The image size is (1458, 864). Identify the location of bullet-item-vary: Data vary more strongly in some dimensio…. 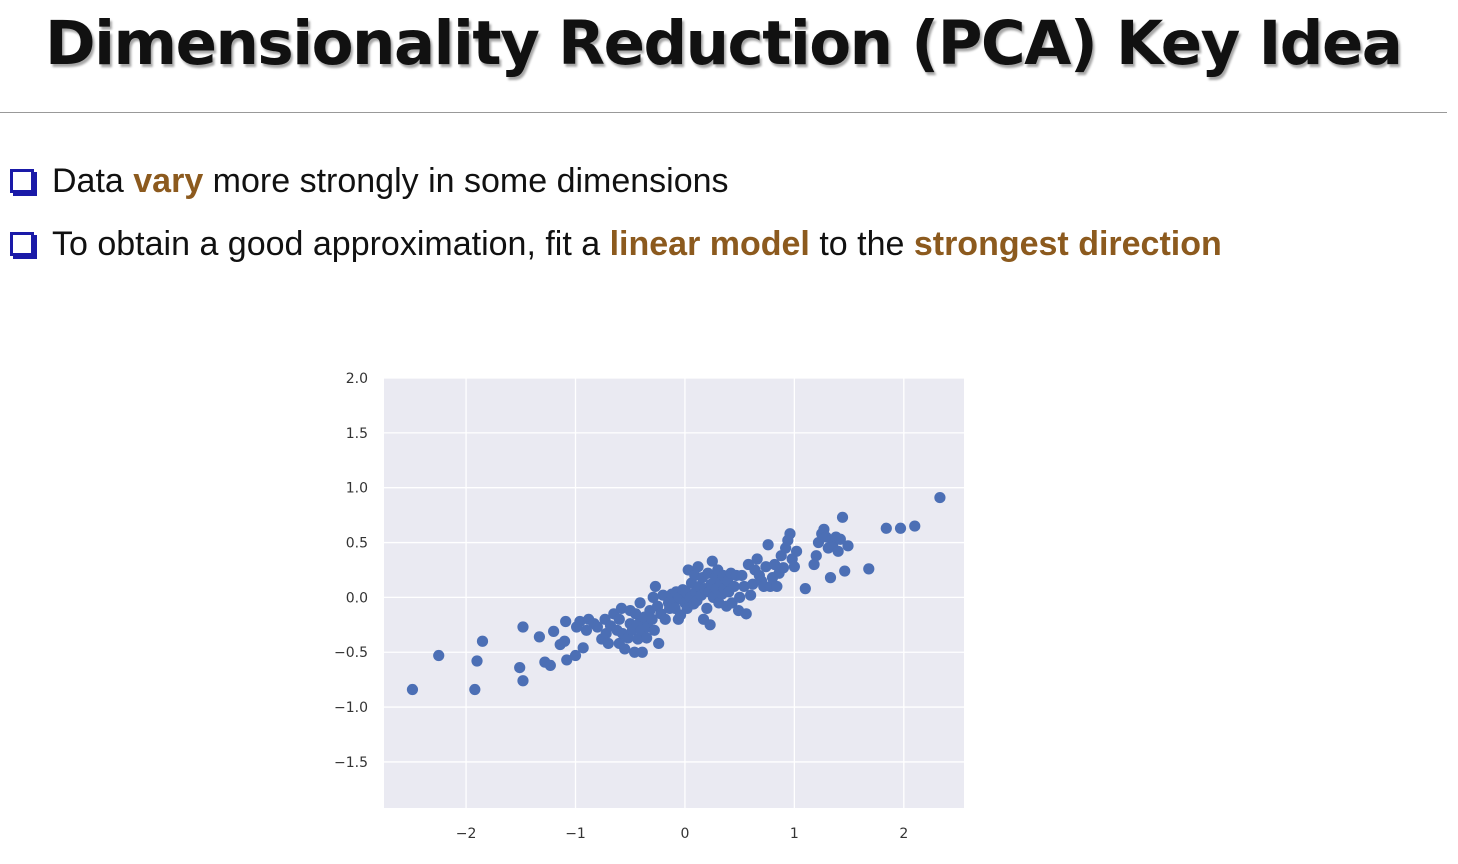
(616, 181).